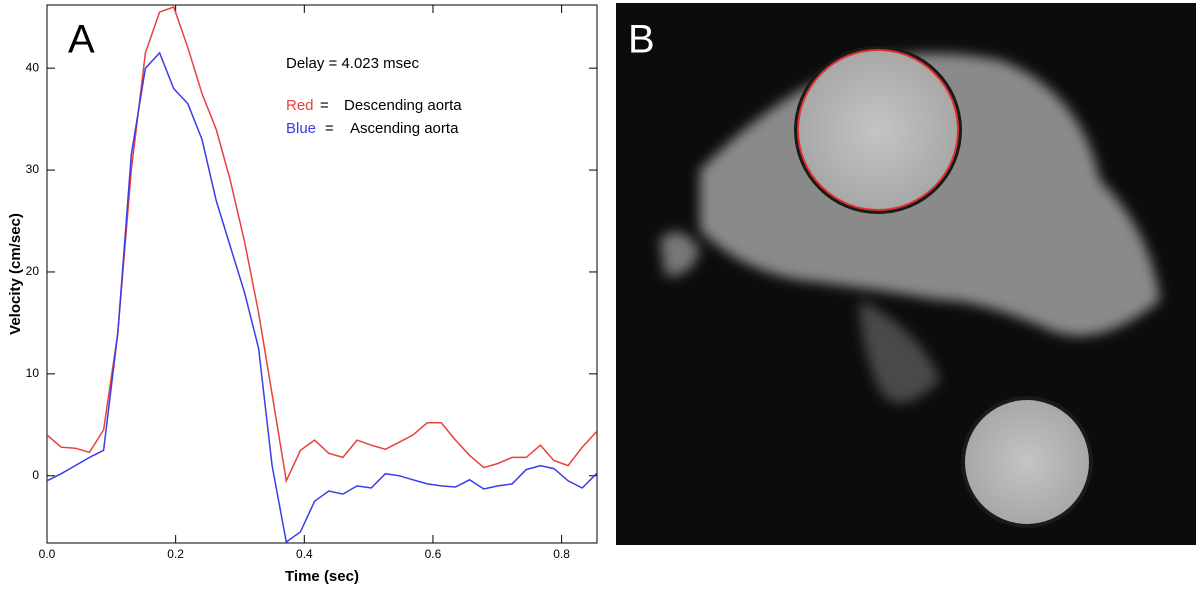 This screenshot has height=593, width=1200. I want to click on annotation: Delay = 4.023 msec, so click(352, 63).